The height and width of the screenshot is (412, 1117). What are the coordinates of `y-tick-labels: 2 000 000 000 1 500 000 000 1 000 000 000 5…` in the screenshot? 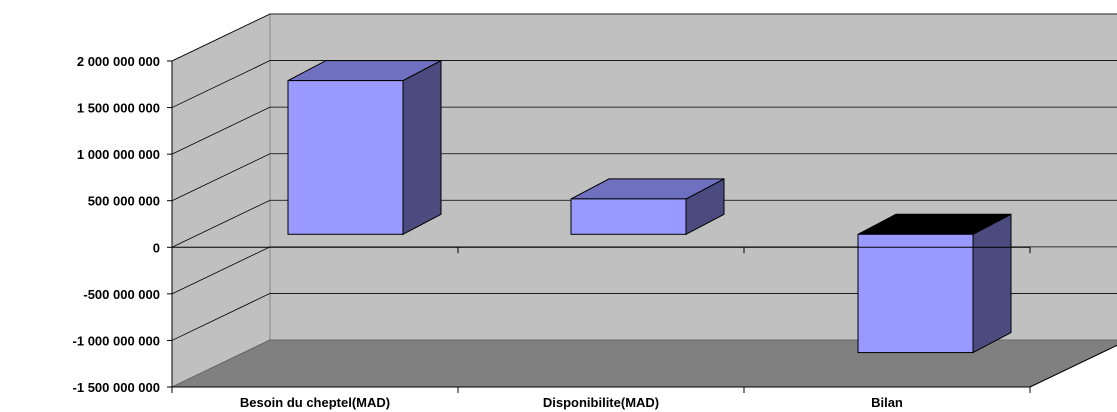 It's located at (116, 224).